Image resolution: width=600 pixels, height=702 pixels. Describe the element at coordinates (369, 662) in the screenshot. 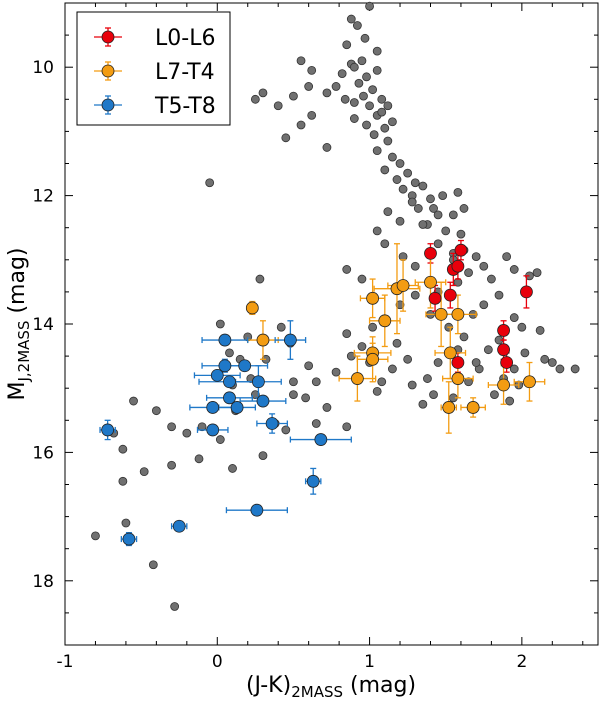

I see `x-tick-label: 1` at that location.